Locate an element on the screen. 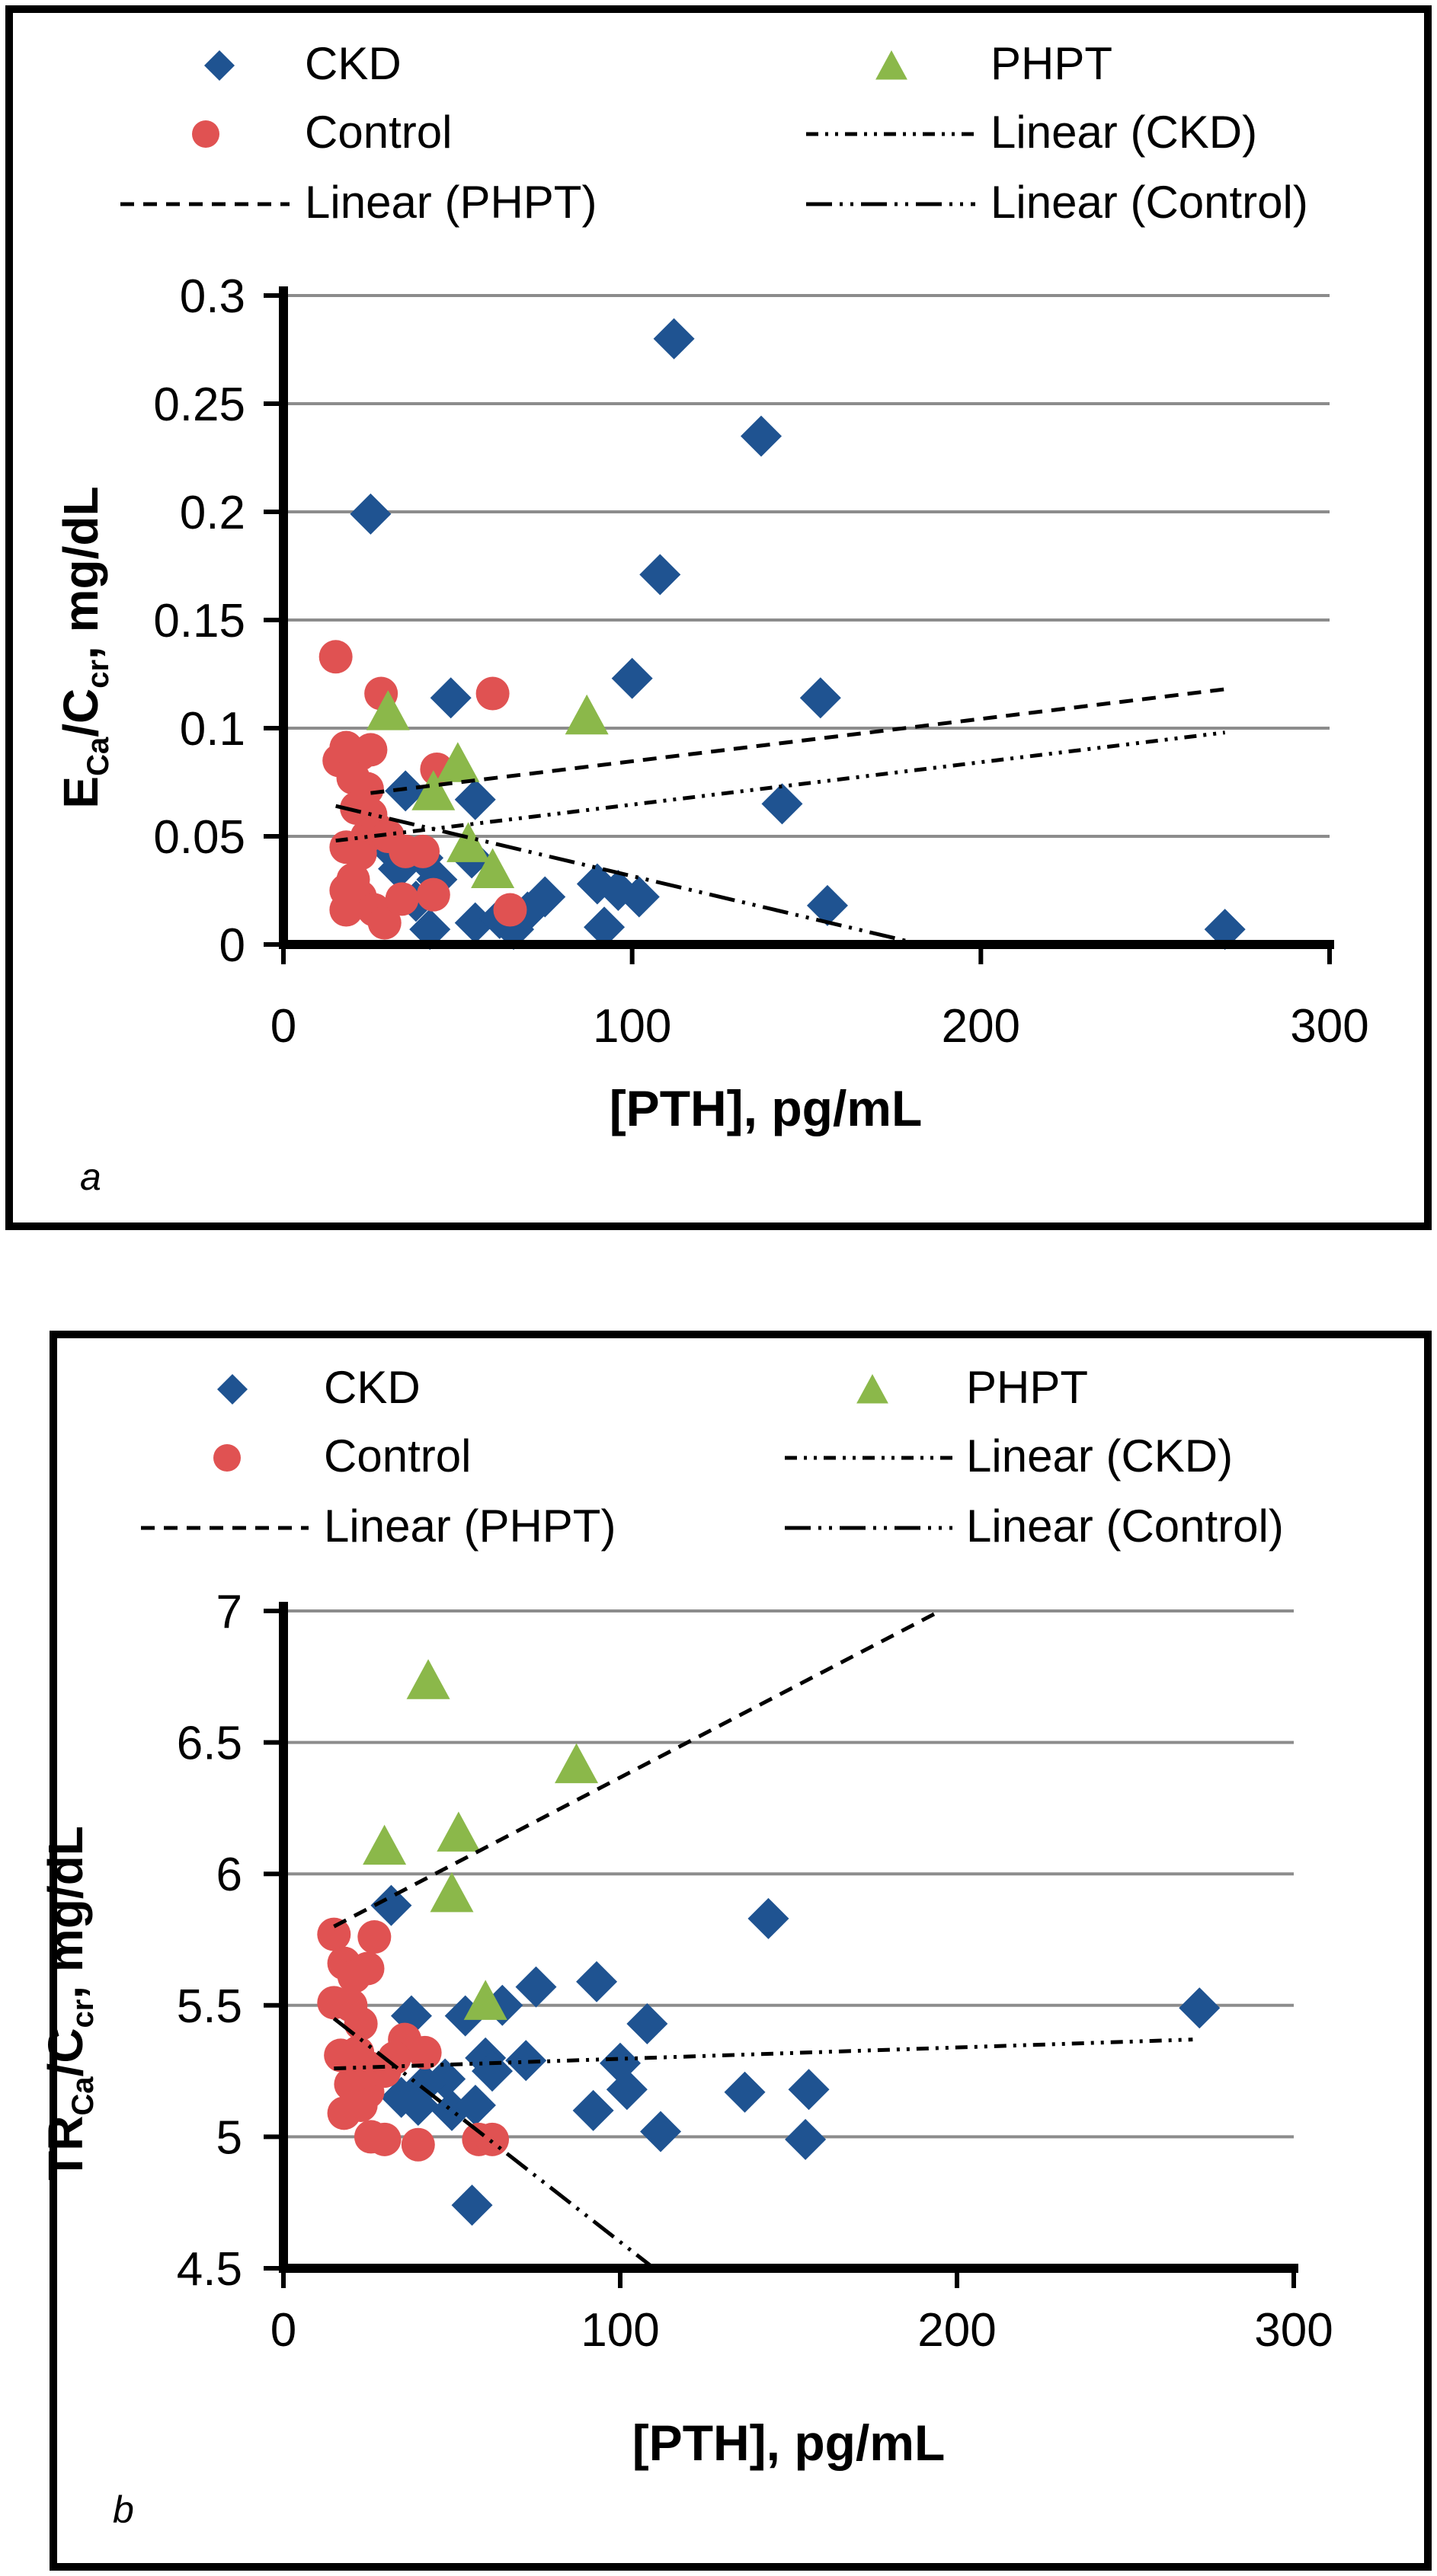 This screenshot has height=2576, width=1437. trendline-linear-phpt--b is located at coordinates (637, 1769).